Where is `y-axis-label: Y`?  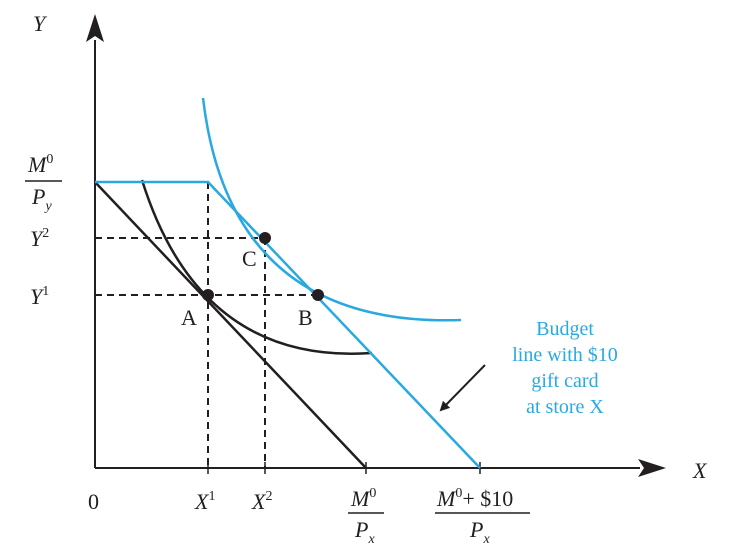
y-axis-label: Y is located at coordinates (40, 23).